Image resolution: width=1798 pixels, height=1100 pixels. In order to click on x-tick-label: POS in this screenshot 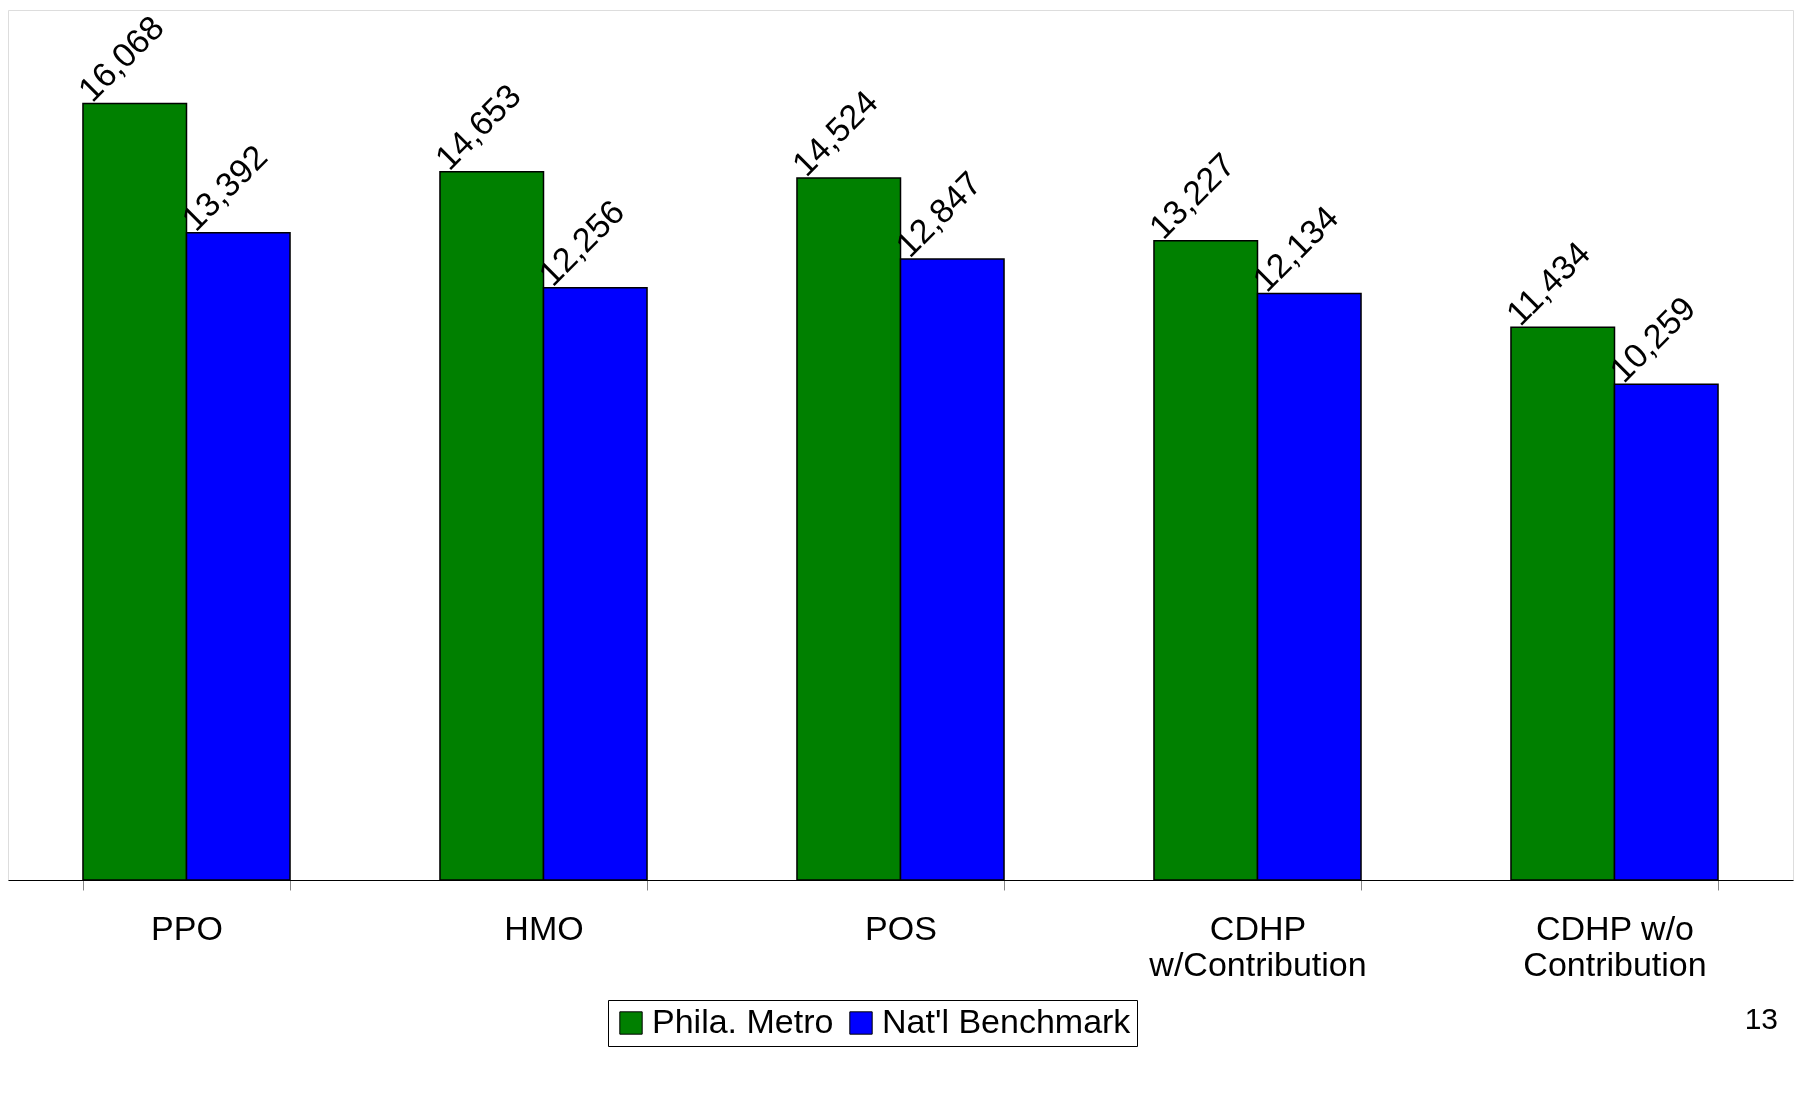, I will do `click(901, 927)`.